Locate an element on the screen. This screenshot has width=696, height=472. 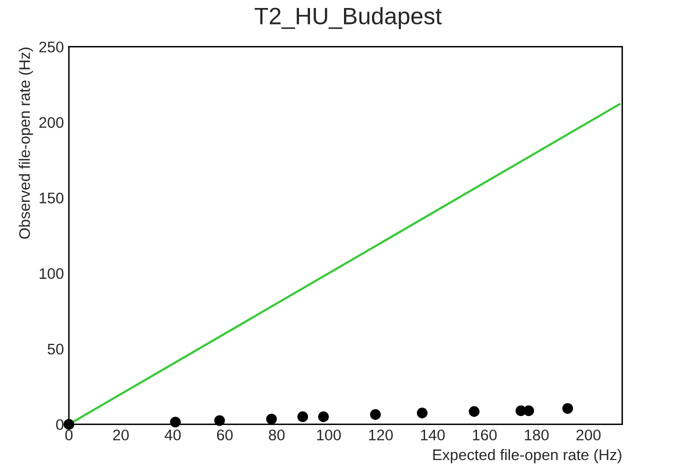
x-axis-title: Expected file-open rate (Hz) is located at coordinates (527, 456).